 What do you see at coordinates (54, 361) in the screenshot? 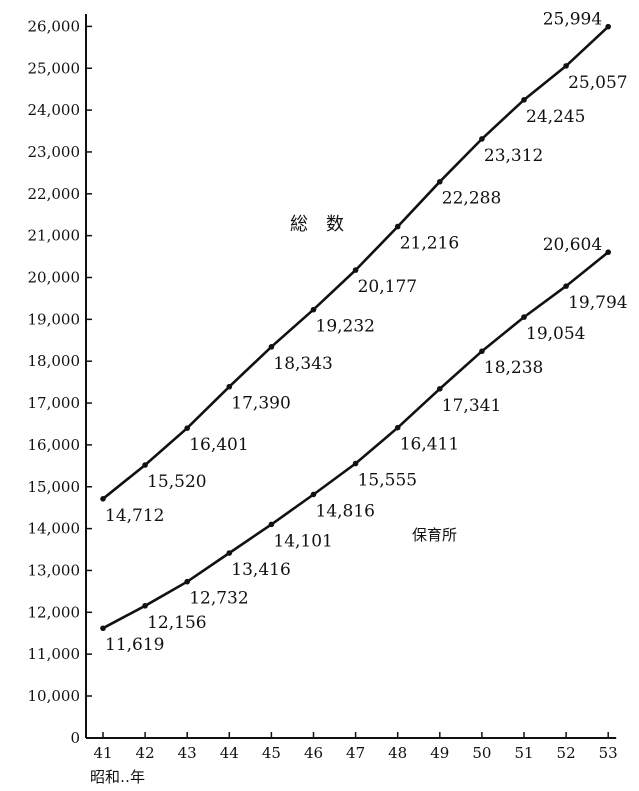
I see `y-tick-label: 18,000` at bounding box center [54, 361].